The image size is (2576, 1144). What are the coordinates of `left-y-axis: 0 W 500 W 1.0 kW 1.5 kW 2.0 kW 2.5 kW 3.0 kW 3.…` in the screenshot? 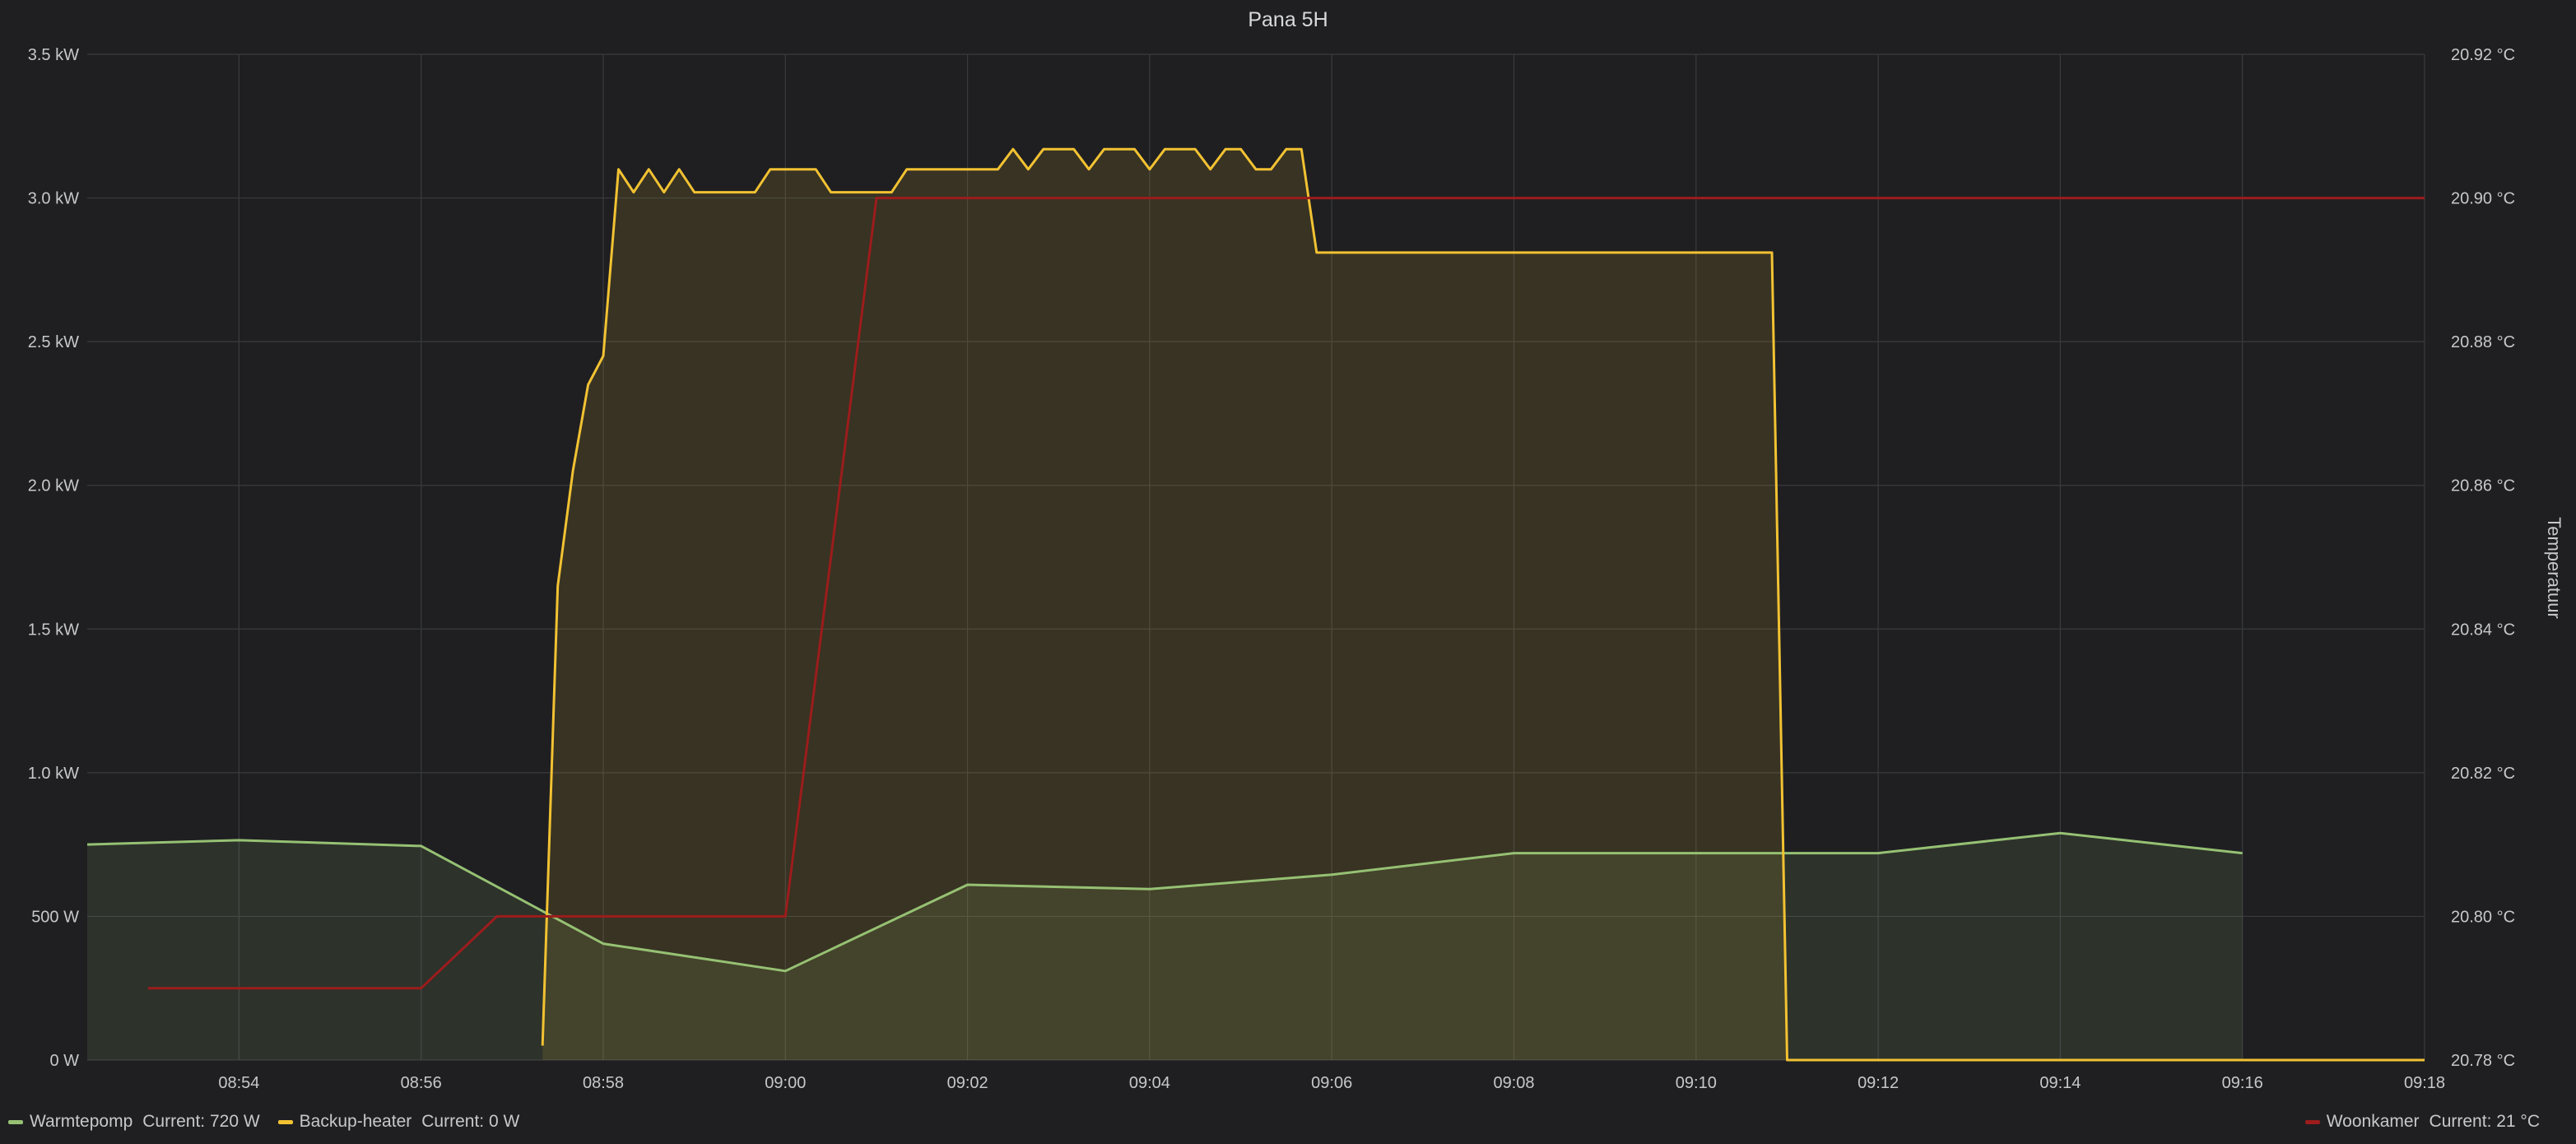 It's located at (53, 558).